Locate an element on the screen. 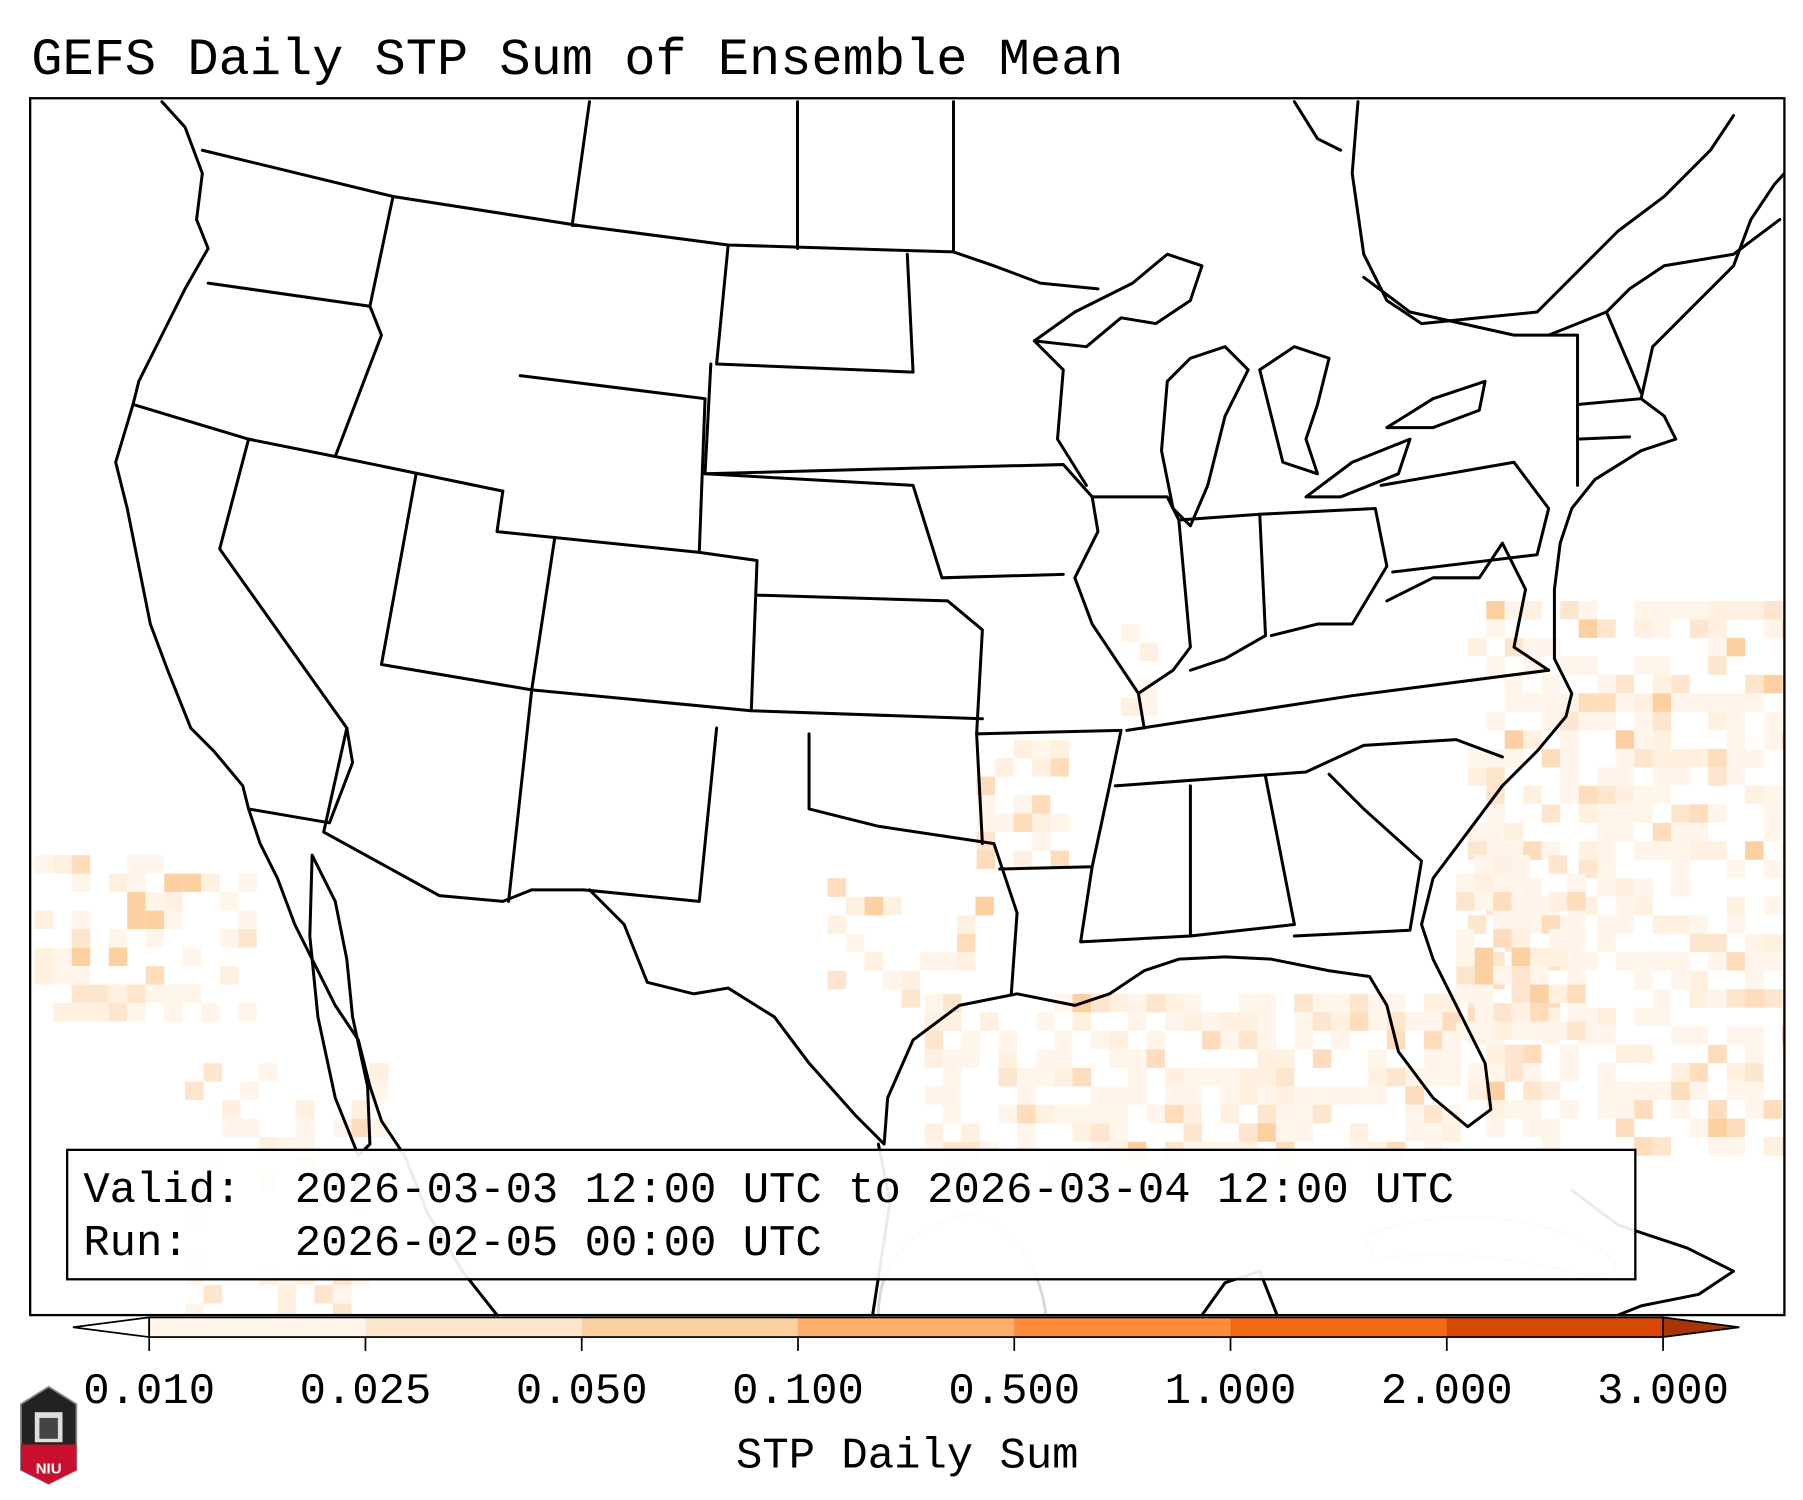 Image resolution: width=1803 pixels, height=1500 pixels. colorbar-tick-label: 2.000 is located at coordinates (1447, 1392).